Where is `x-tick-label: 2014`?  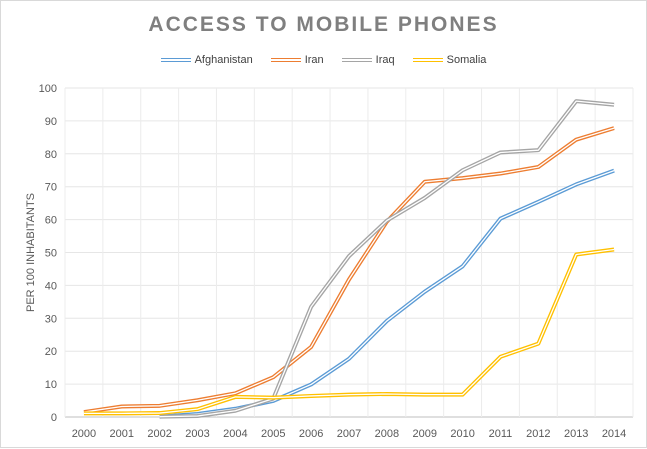
x-tick-label: 2014 is located at coordinates (614, 434).